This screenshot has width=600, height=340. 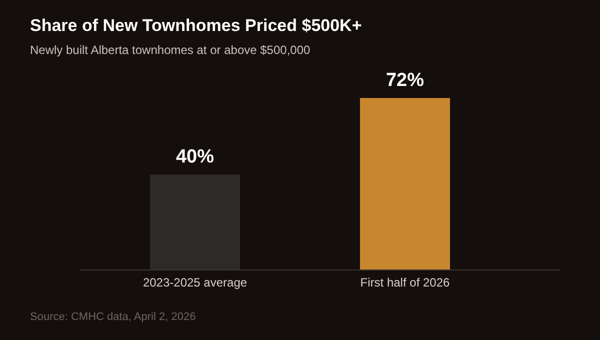 What do you see at coordinates (195, 157) in the screenshot?
I see `data-label: 40%` at bounding box center [195, 157].